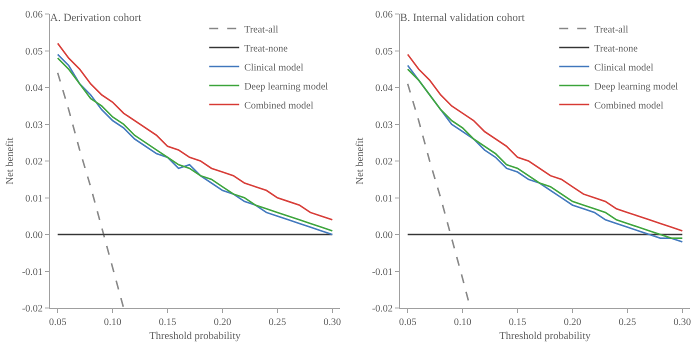  What do you see at coordinates (96, 18) in the screenshot?
I see `chart-title: A. Derivation cohort` at bounding box center [96, 18].